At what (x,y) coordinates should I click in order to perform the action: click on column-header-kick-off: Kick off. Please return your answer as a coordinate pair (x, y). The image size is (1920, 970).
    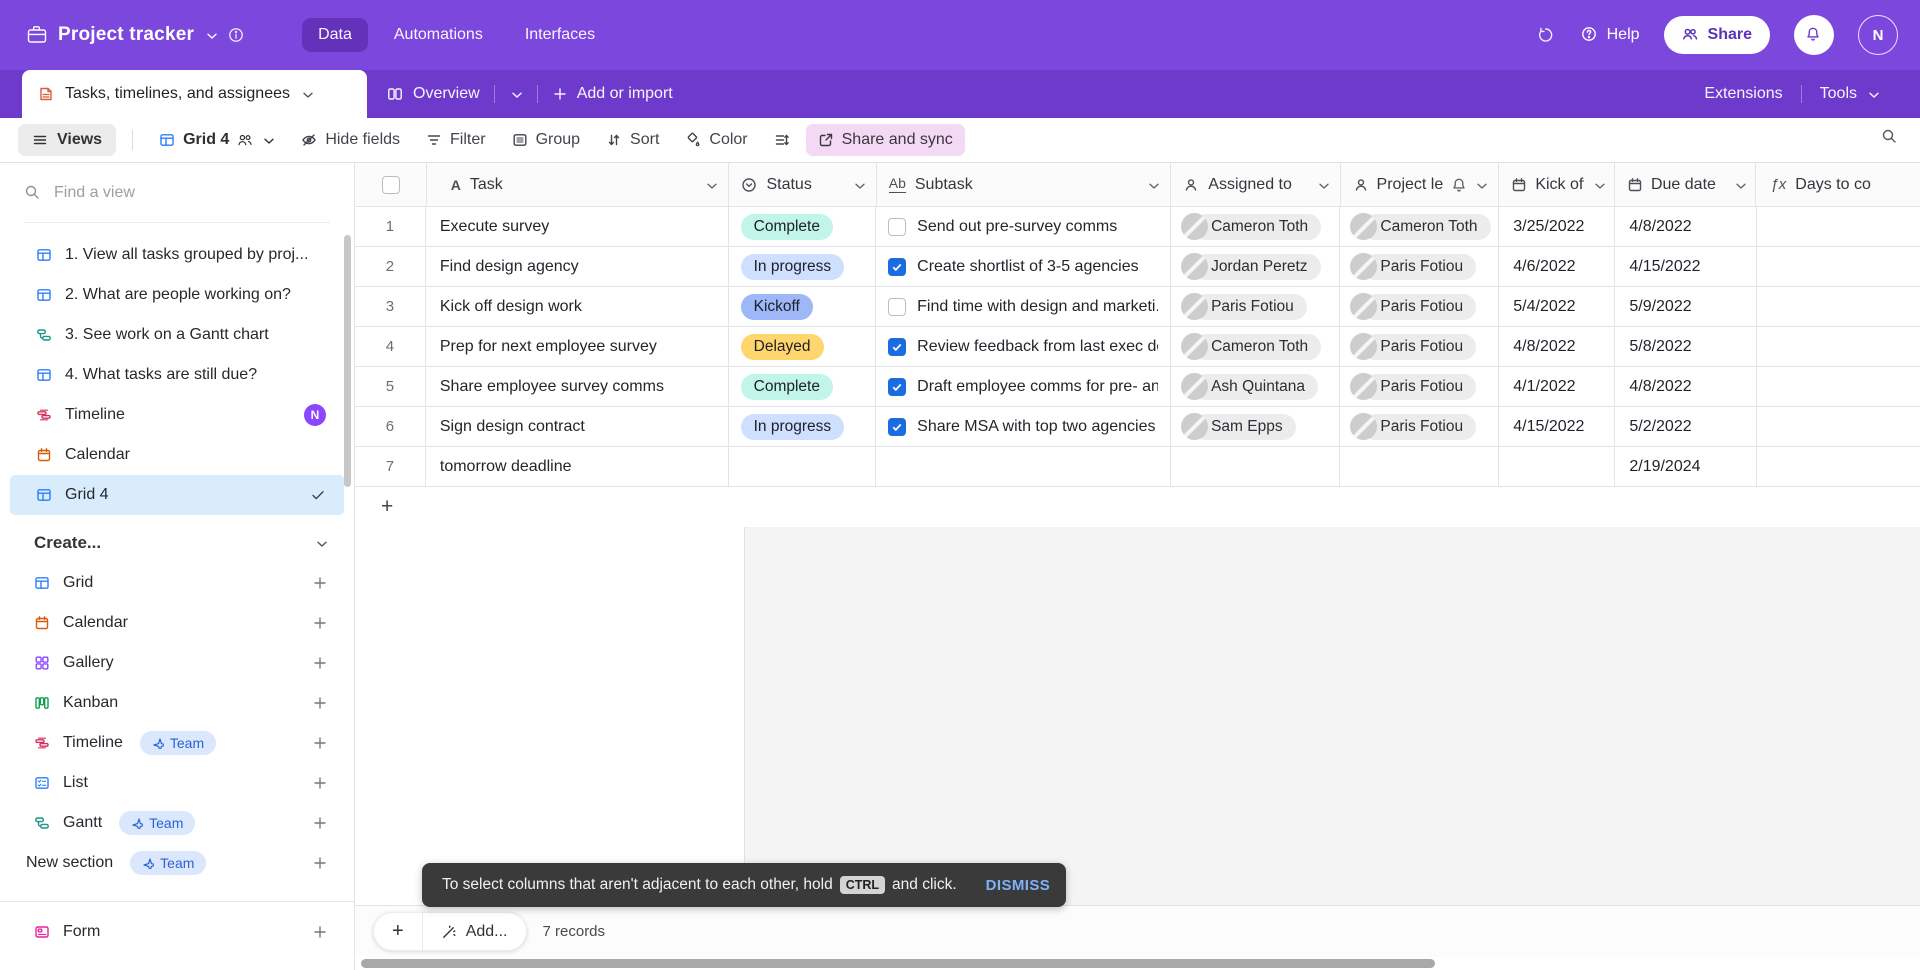
    Looking at the image, I should click on (1557, 185).